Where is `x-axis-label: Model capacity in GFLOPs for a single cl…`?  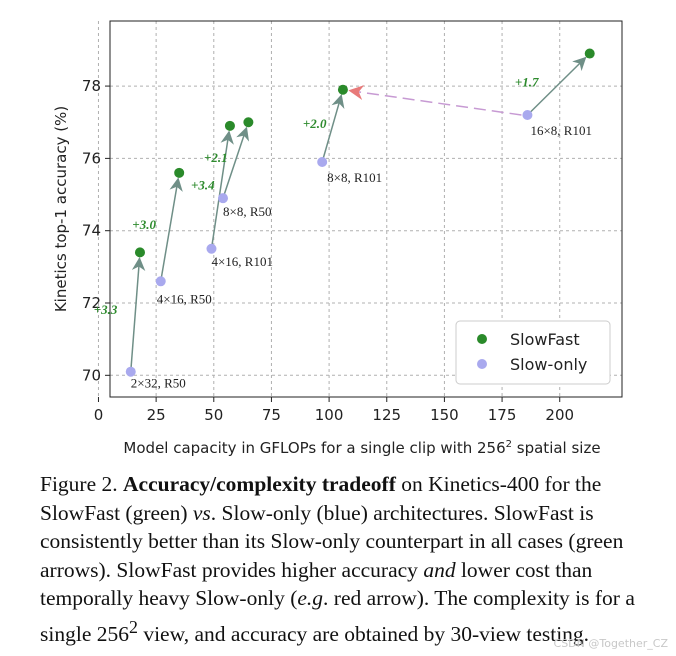 x-axis-label: Model capacity in GFLOPs for a single cl… is located at coordinates (361, 448).